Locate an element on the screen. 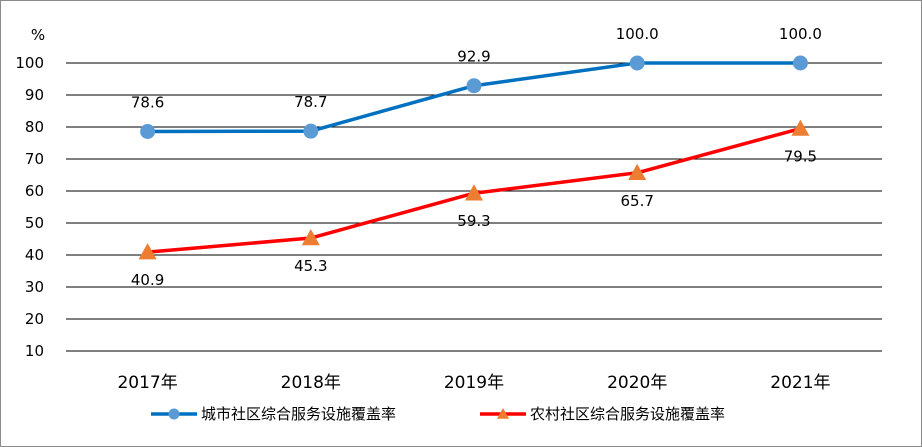 The width and height of the screenshot is (922, 447). data-label: 79.5 is located at coordinates (800, 157).